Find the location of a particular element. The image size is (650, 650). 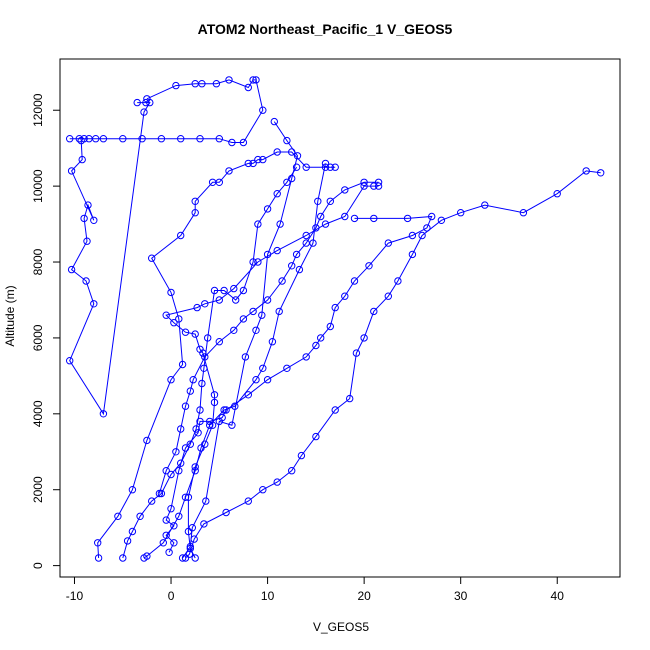

x-tick-label: 20 is located at coordinates (364, 596).